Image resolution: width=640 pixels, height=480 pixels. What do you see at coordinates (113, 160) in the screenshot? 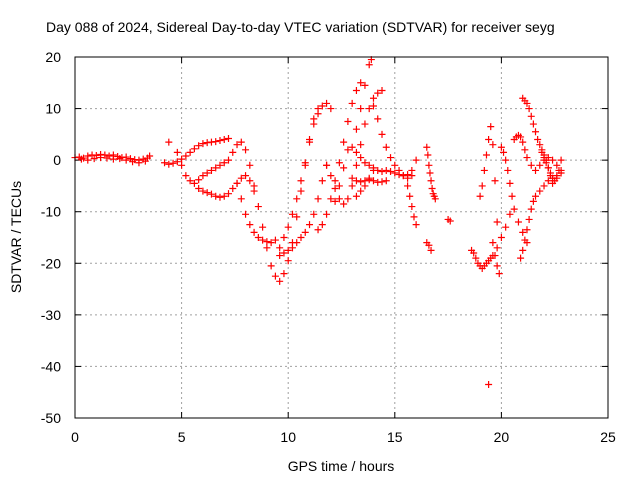
I see `series-arc-early-b` at bounding box center [113, 160].